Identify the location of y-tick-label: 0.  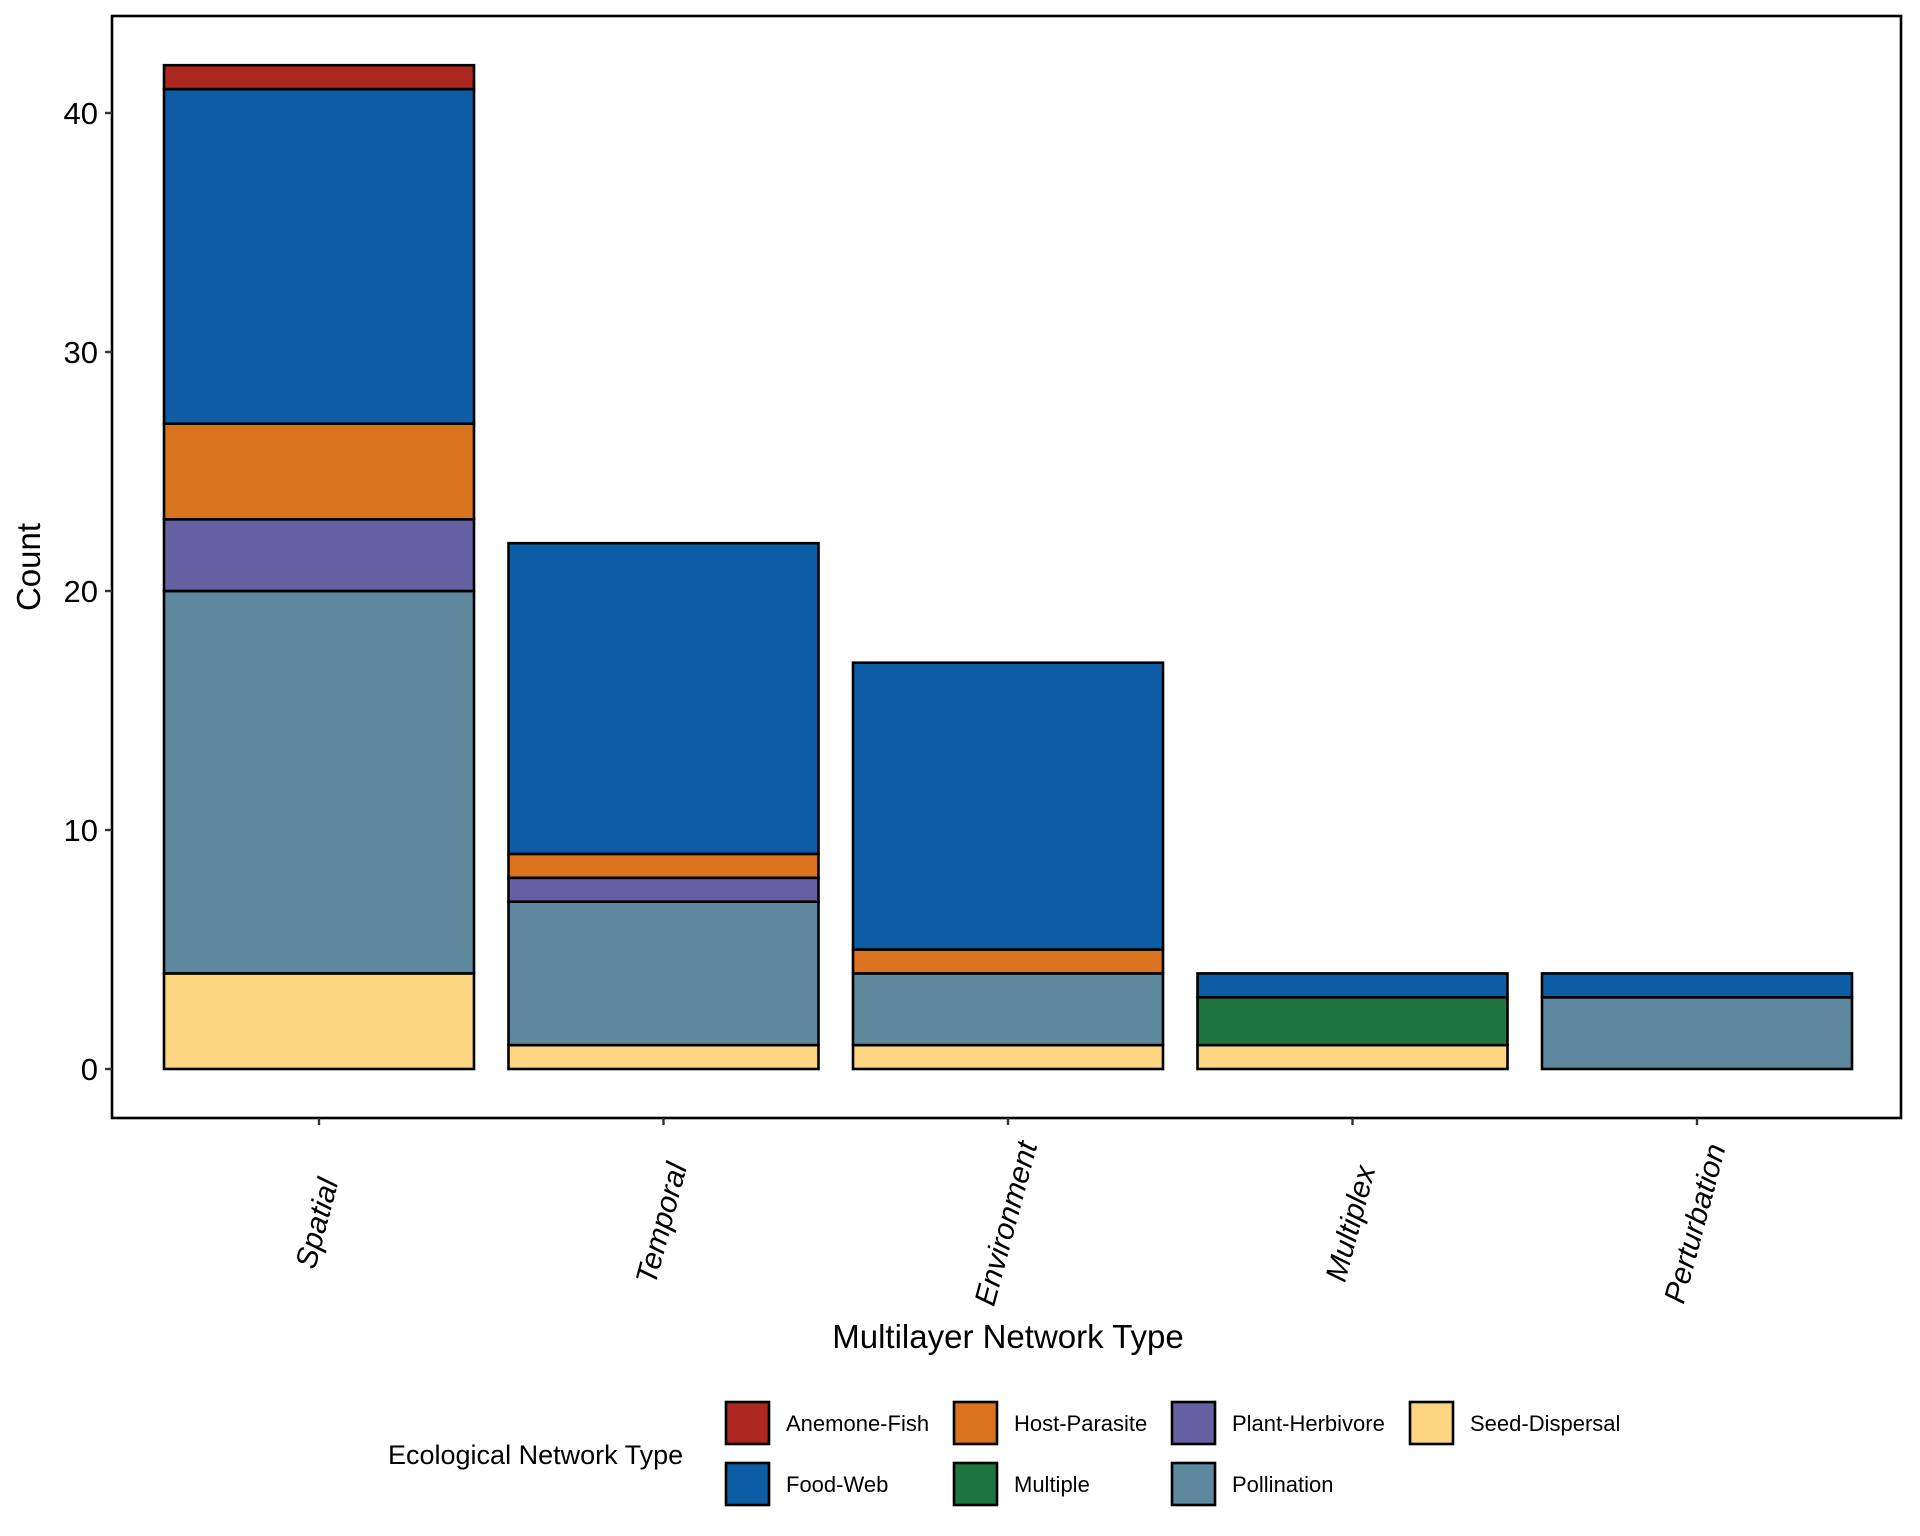
(89, 1069).